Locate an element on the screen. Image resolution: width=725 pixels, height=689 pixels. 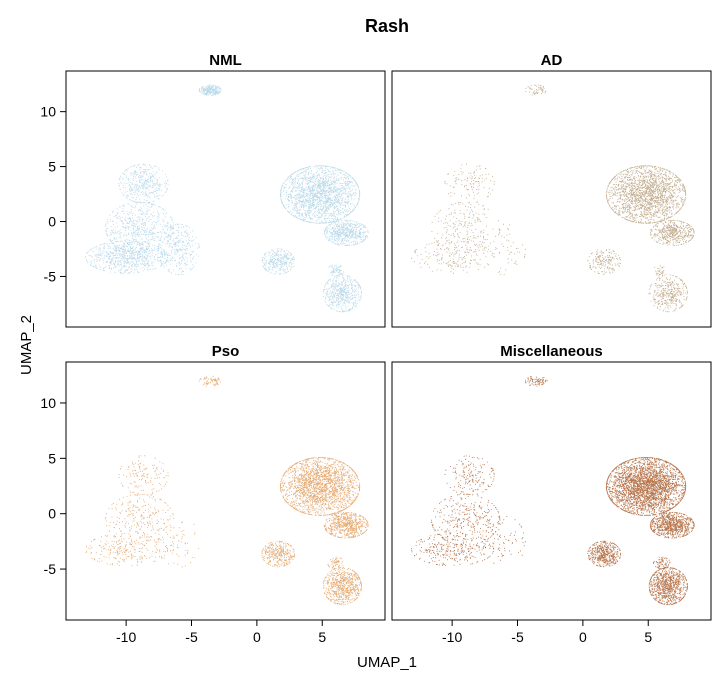
panel-title: NML is located at coordinates (225, 60).